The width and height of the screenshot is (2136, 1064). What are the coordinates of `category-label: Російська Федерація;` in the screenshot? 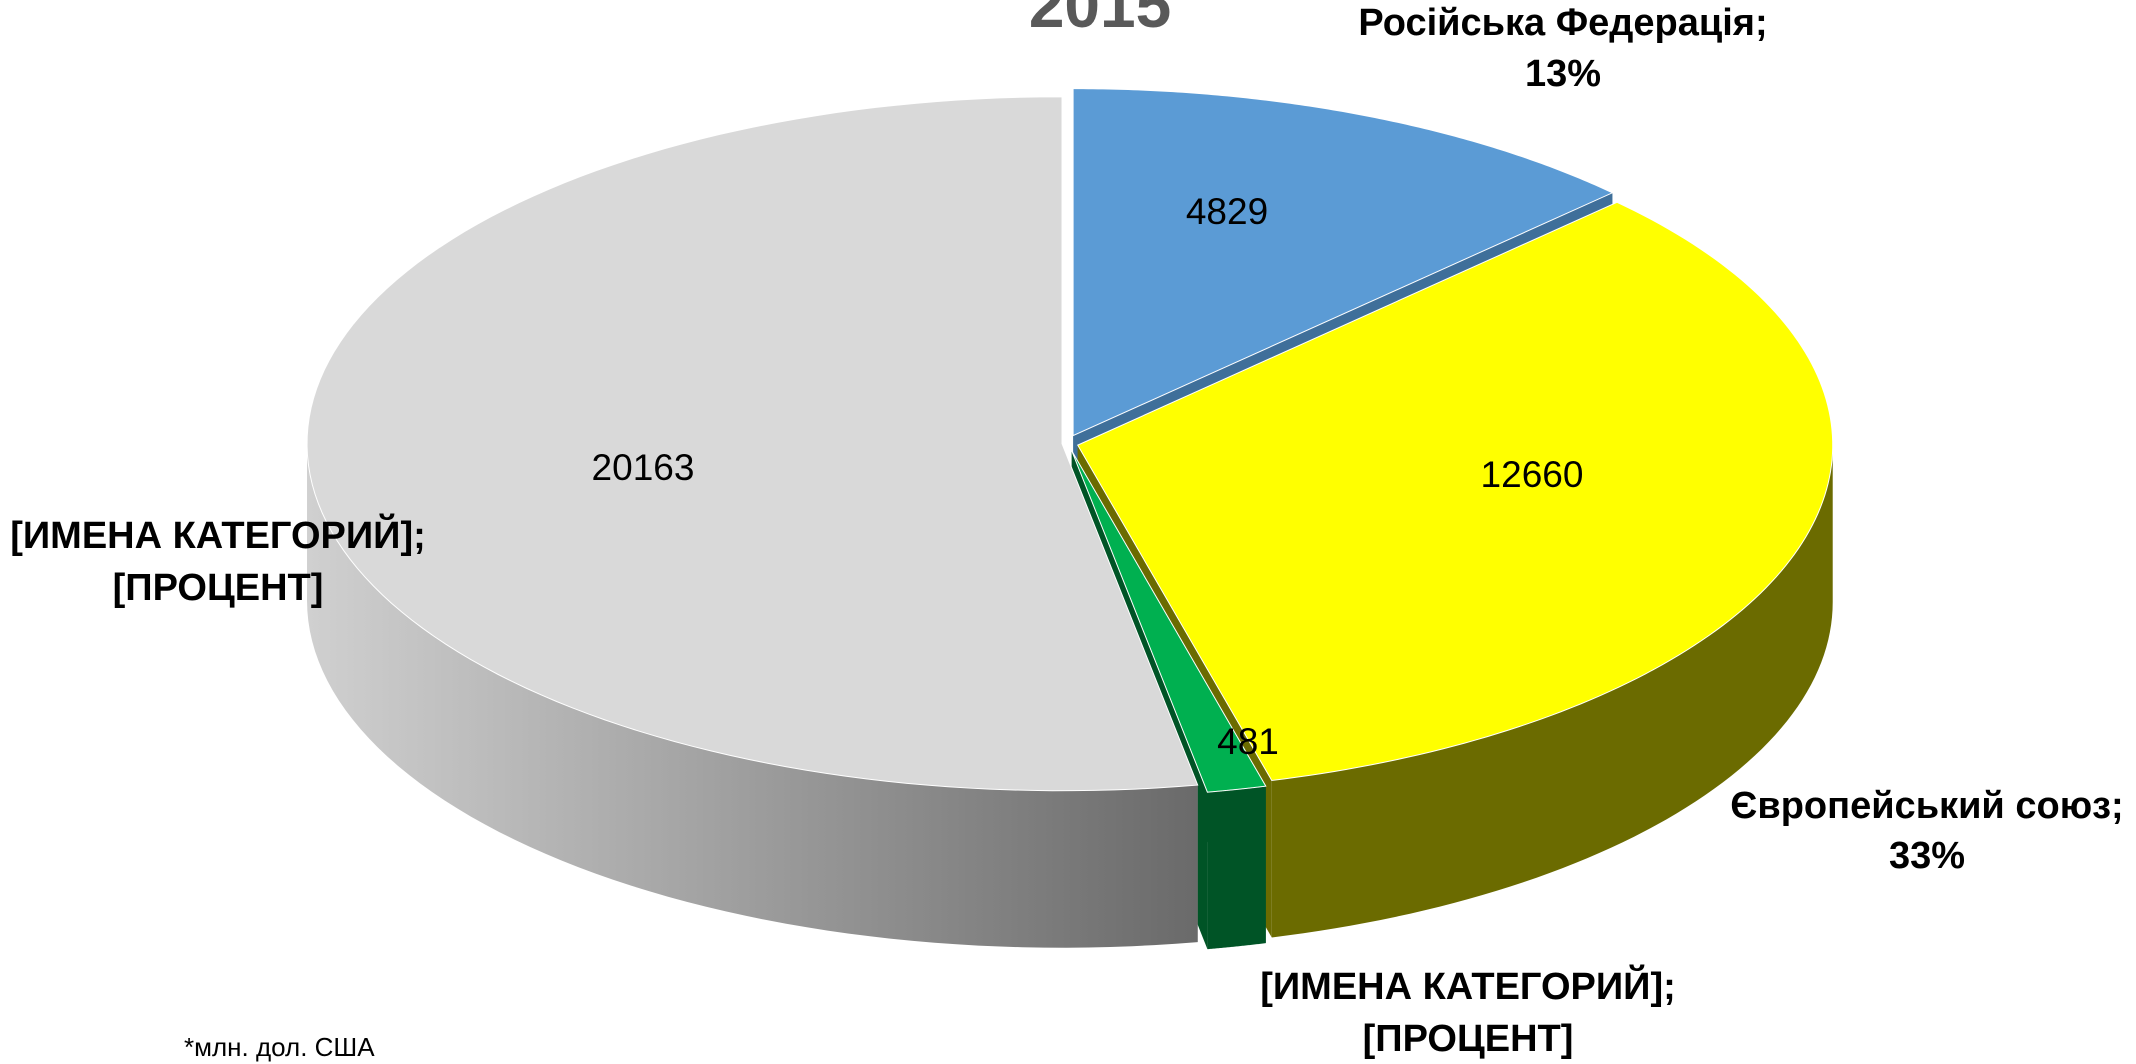 It's located at (1562, 23).